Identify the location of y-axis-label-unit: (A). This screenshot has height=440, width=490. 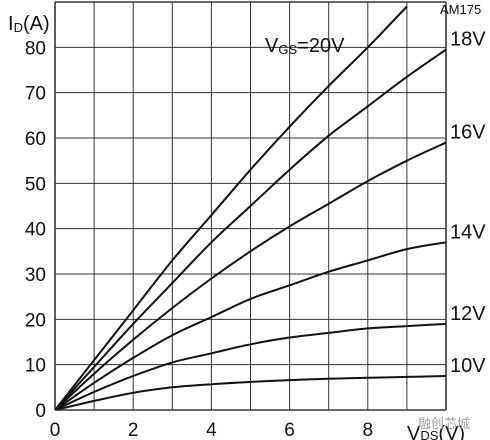
(36, 24).